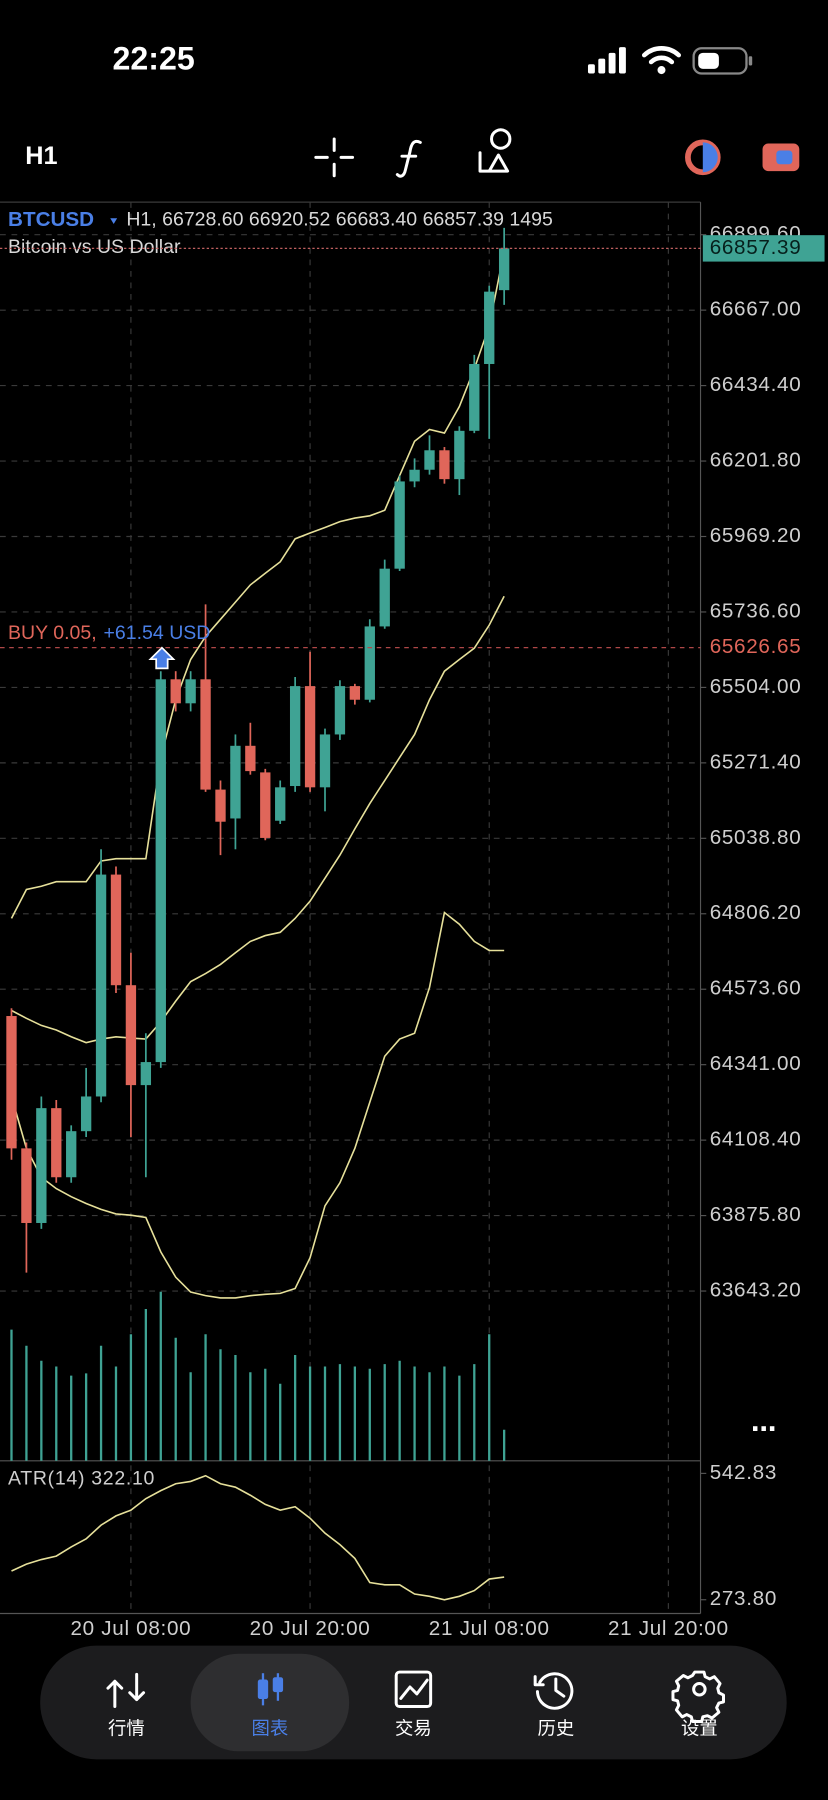 This screenshot has height=1800, width=828. Describe the element at coordinates (756, 460) in the screenshot. I see `y-tick-label: 66201.80` at that location.